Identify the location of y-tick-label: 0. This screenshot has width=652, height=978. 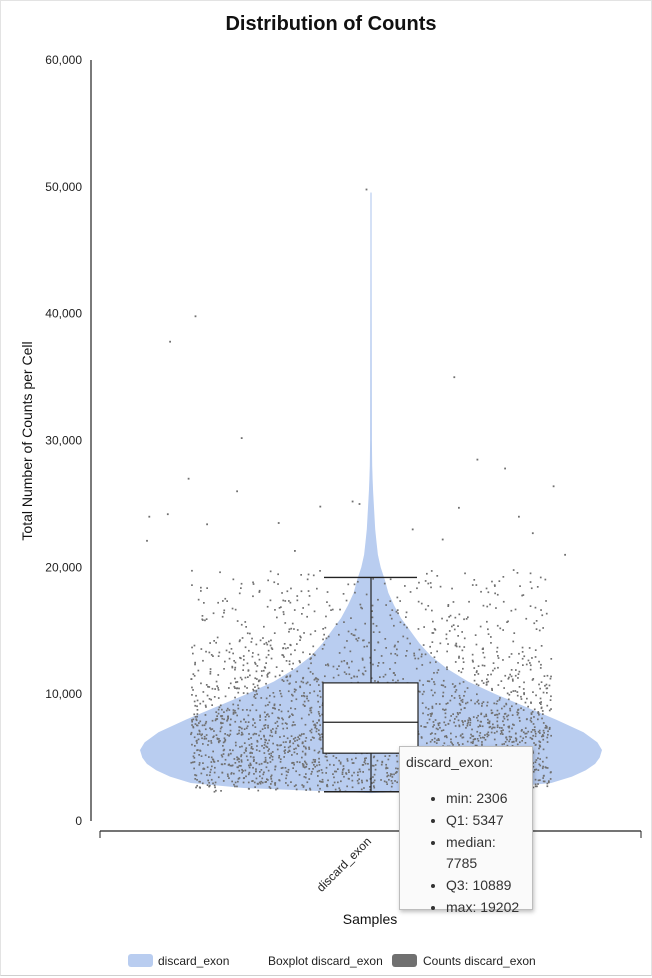
(78, 821).